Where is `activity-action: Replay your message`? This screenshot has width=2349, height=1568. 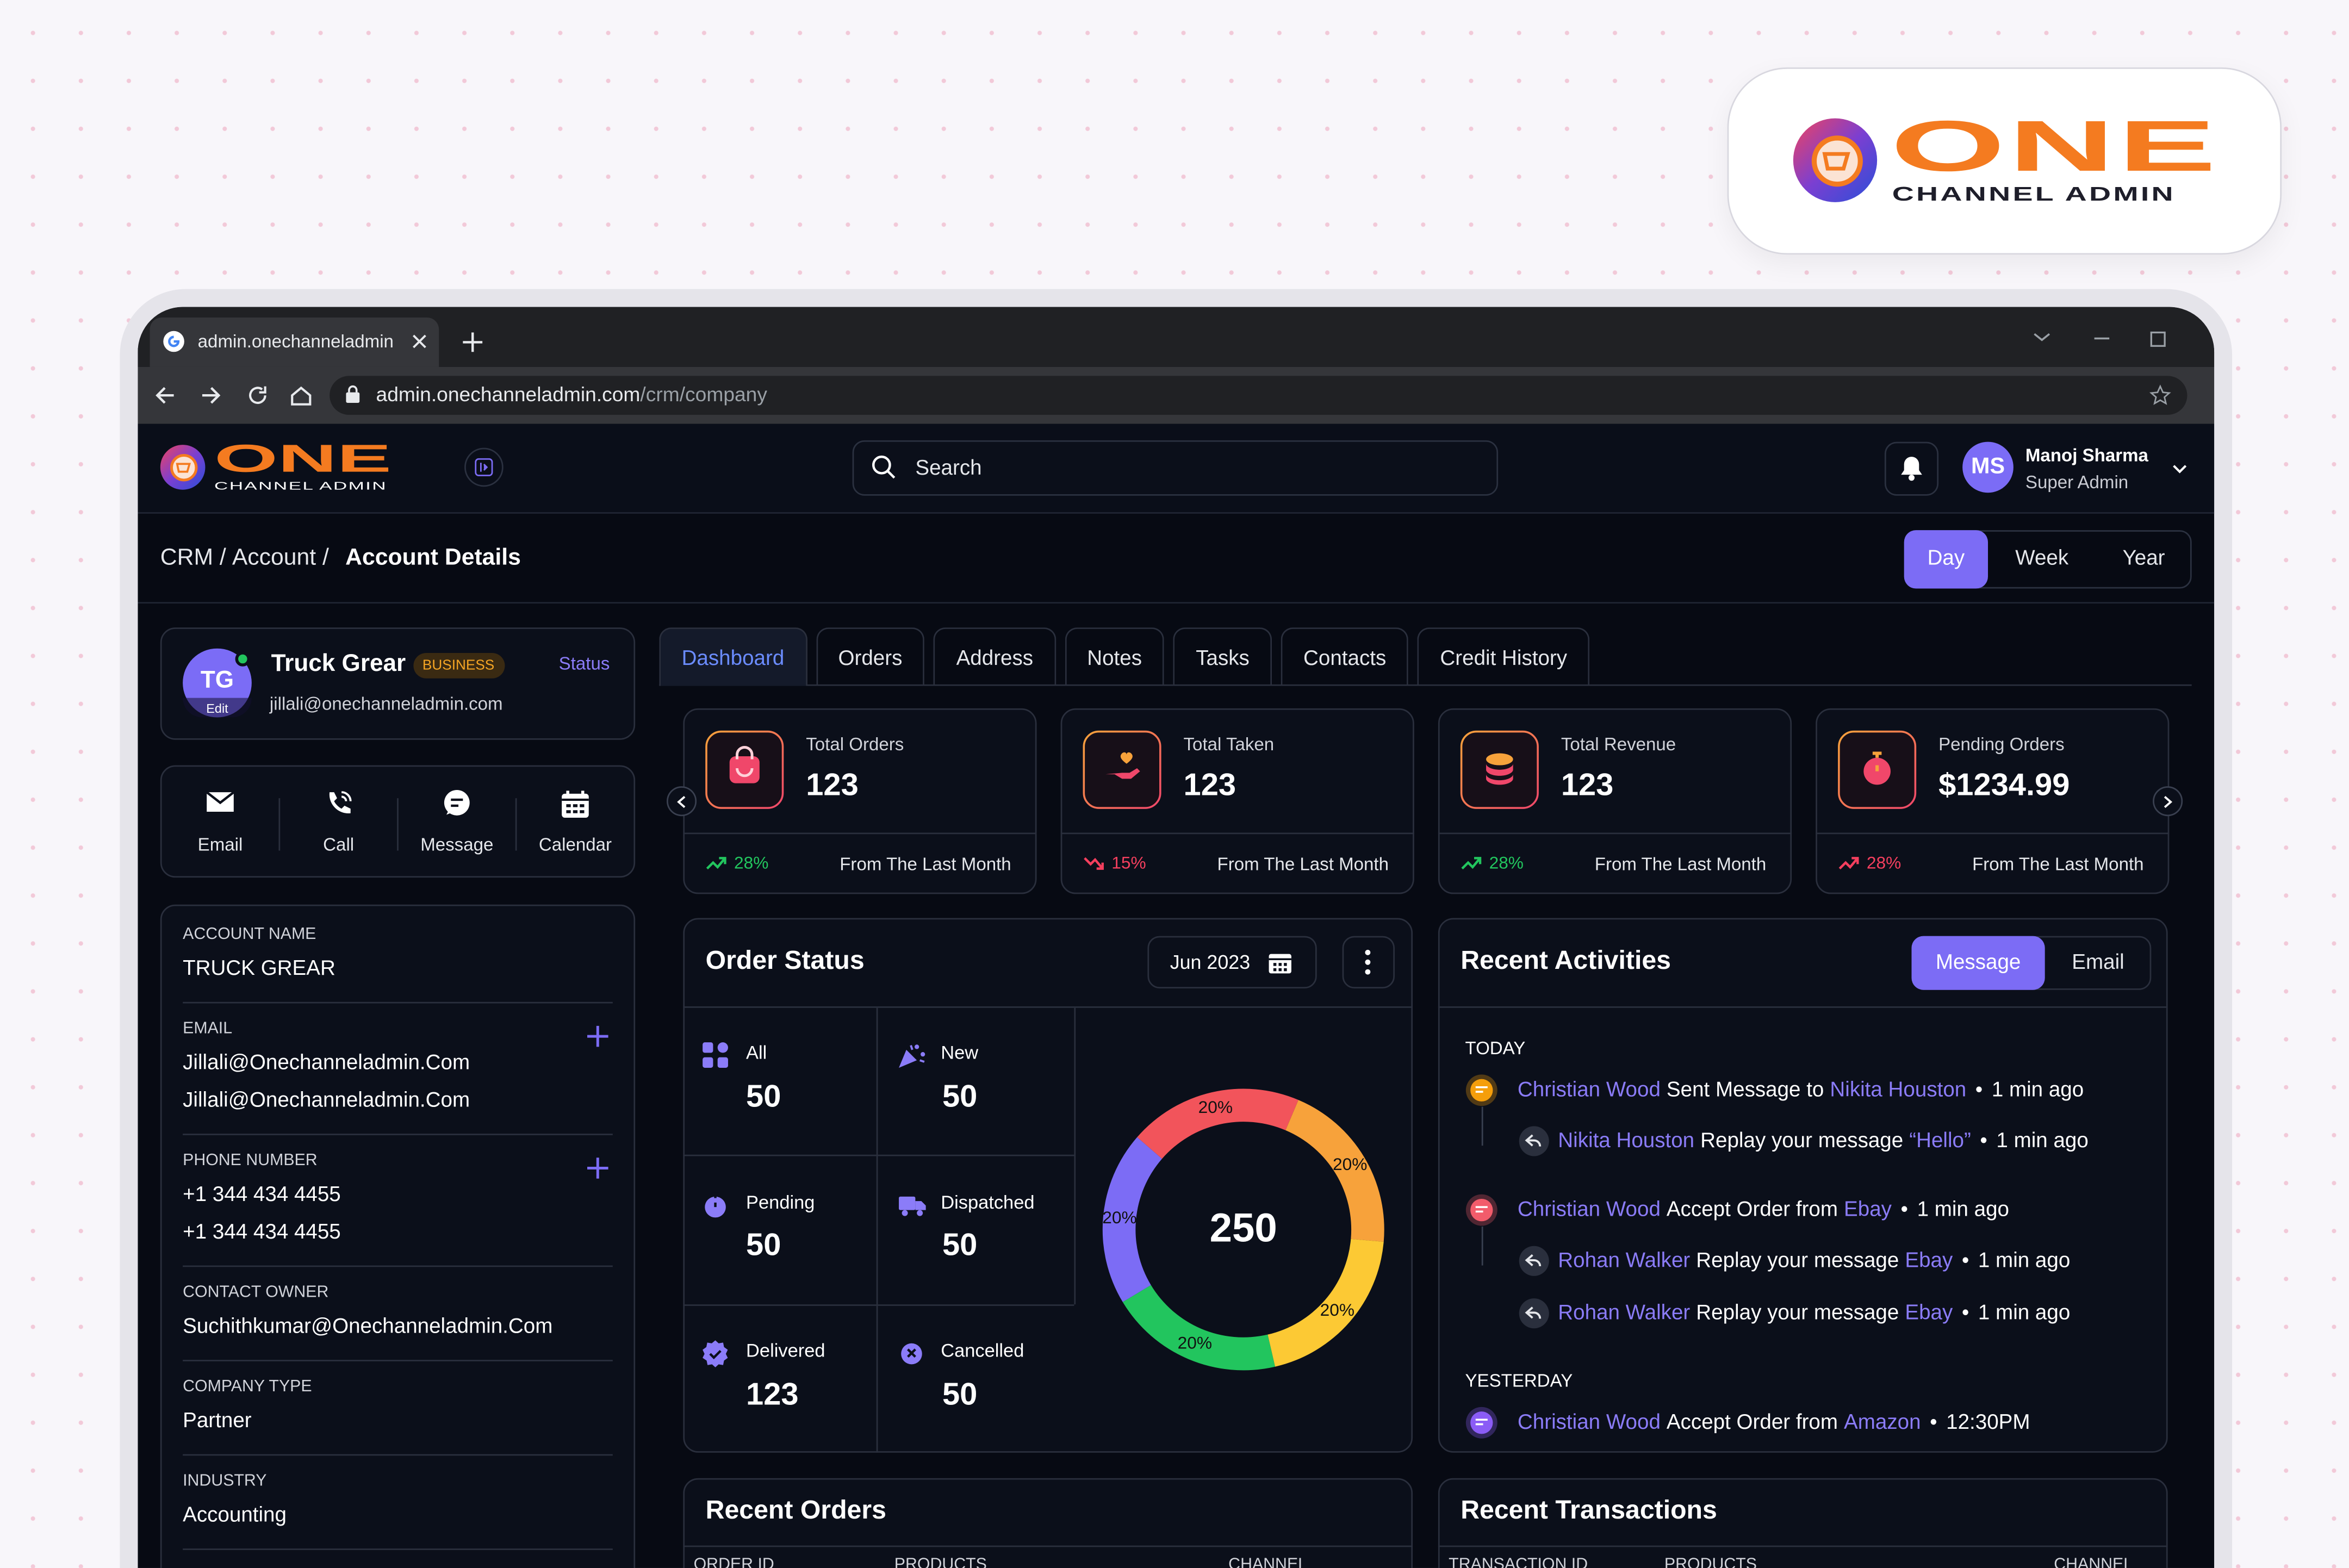 activity-action: Replay your message is located at coordinates (1797, 1260).